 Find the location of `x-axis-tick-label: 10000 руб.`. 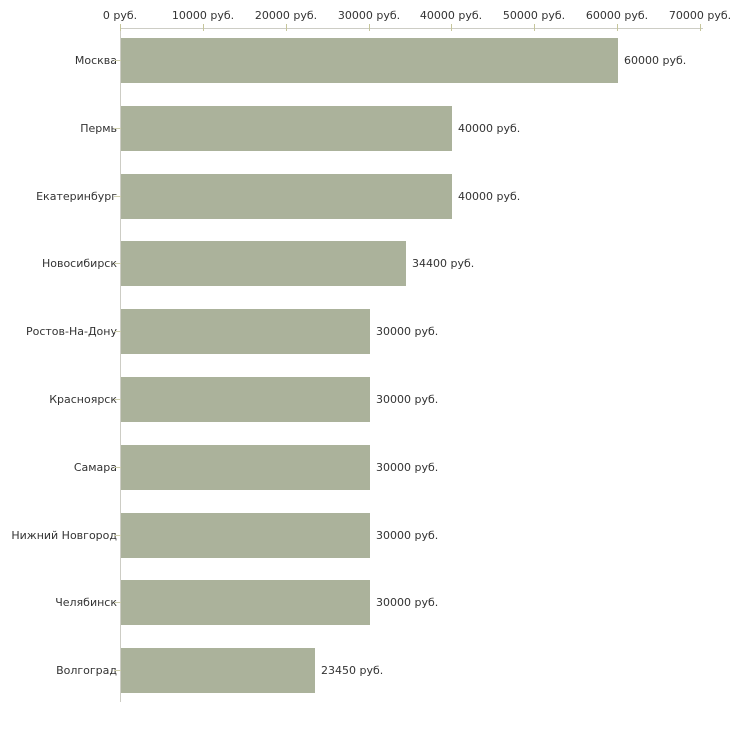

x-axis-tick-label: 10000 руб. is located at coordinates (203, 15).